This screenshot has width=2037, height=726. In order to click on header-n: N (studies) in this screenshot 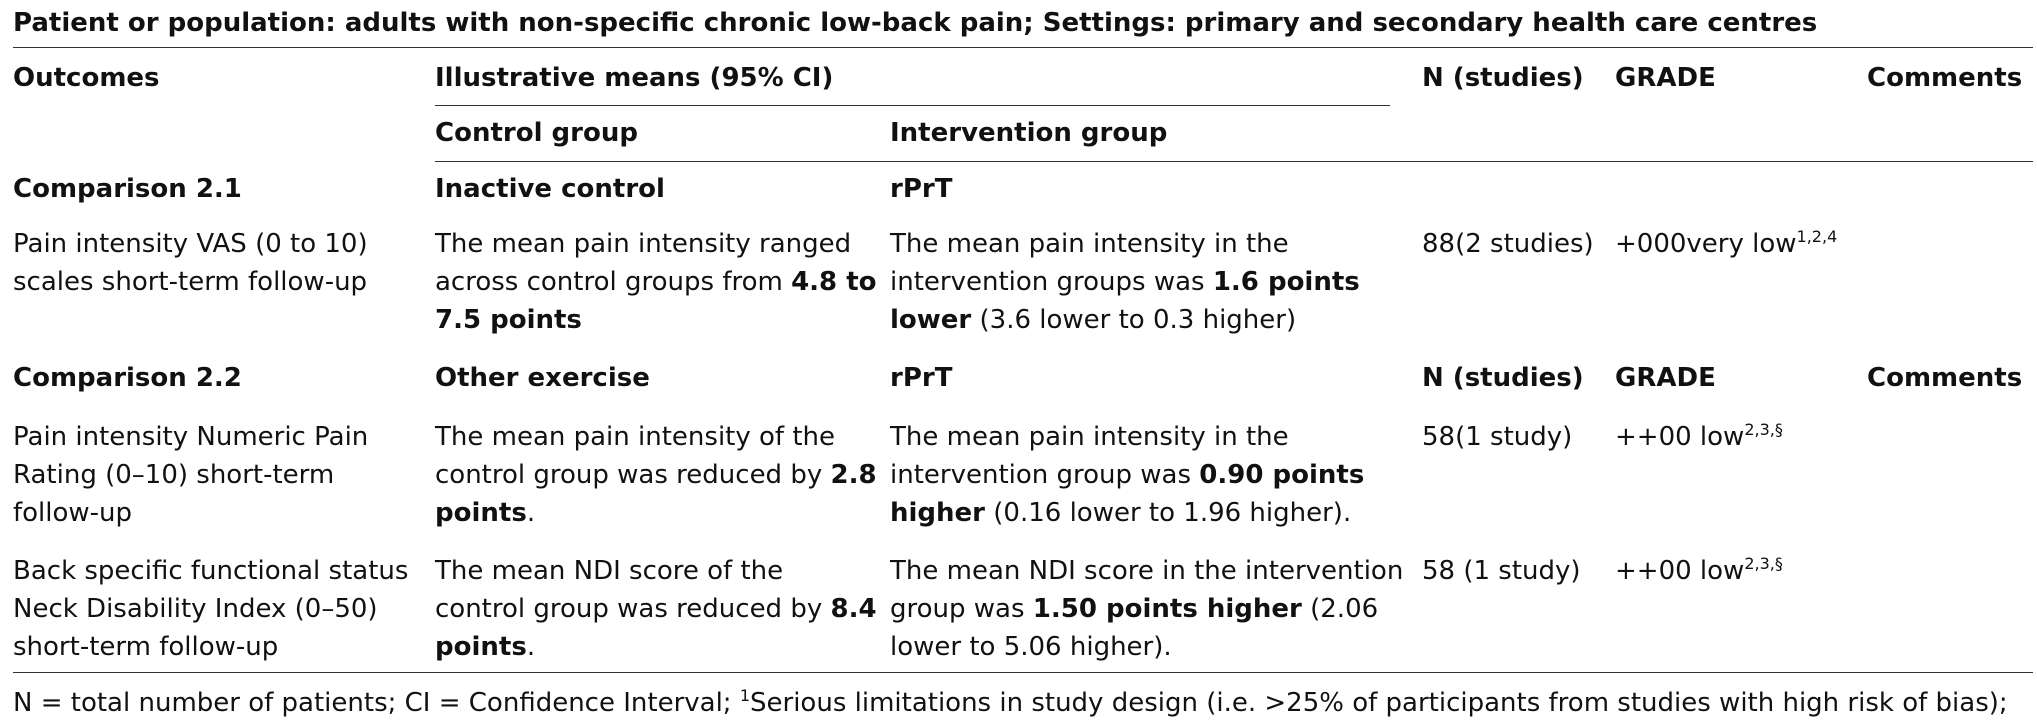, I will do `click(1503, 78)`.